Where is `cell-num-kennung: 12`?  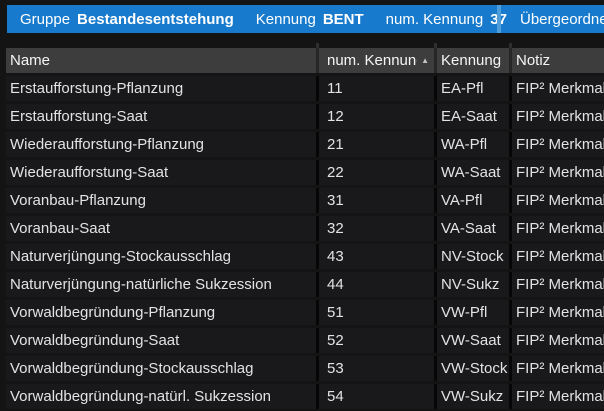 cell-num-kennung: 12 is located at coordinates (376, 116).